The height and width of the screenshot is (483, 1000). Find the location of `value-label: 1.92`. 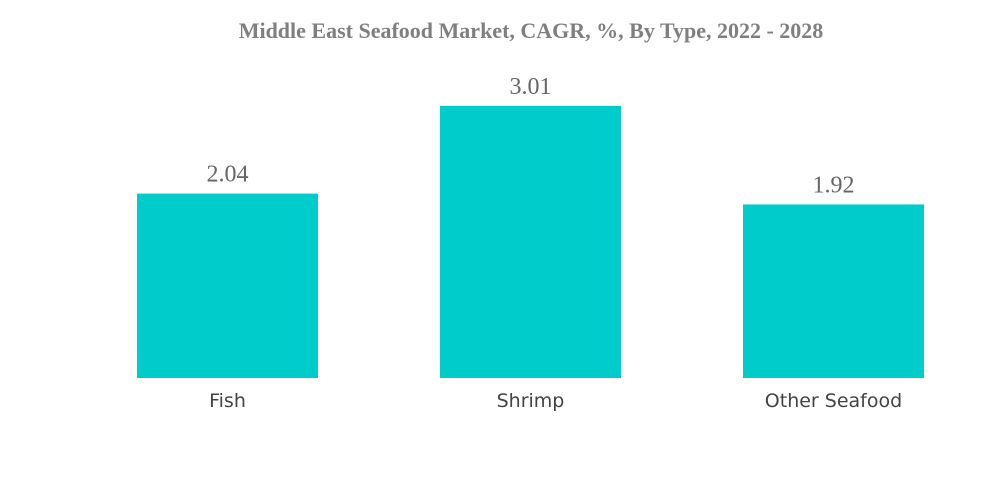

value-label: 1.92 is located at coordinates (834, 185).